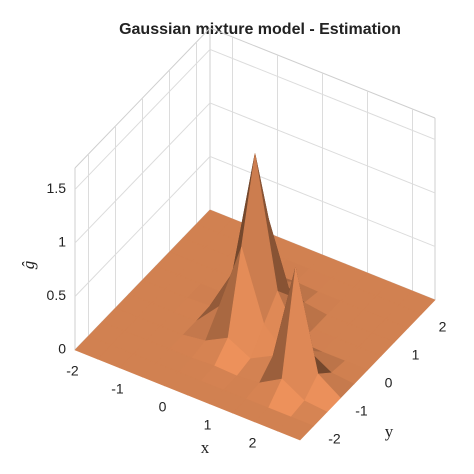  I want to click on x-tick-label: -1, so click(117, 389).